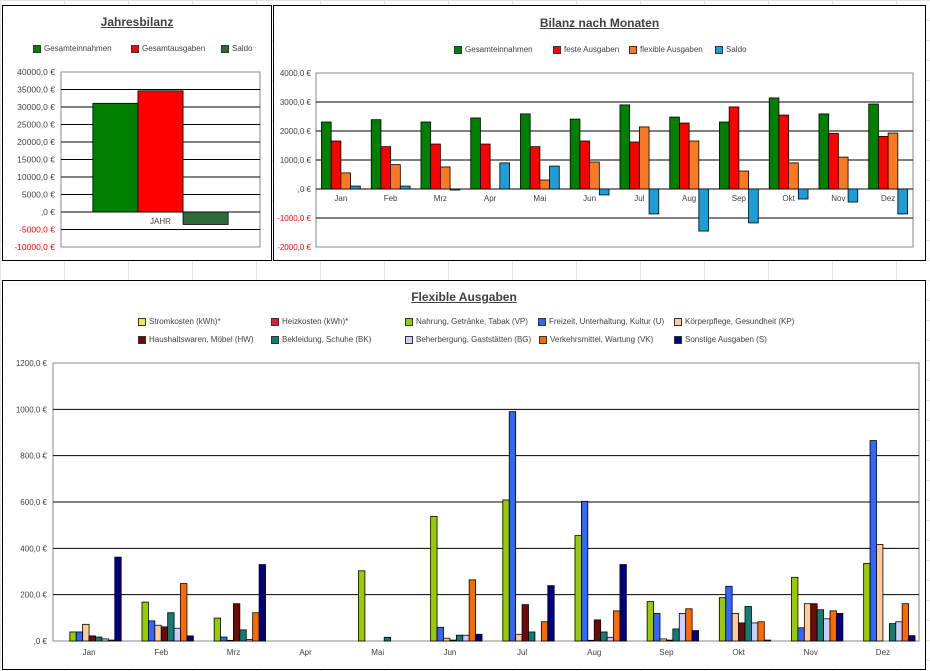  I want to click on x-tick-label: Jan, so click(340, 198).